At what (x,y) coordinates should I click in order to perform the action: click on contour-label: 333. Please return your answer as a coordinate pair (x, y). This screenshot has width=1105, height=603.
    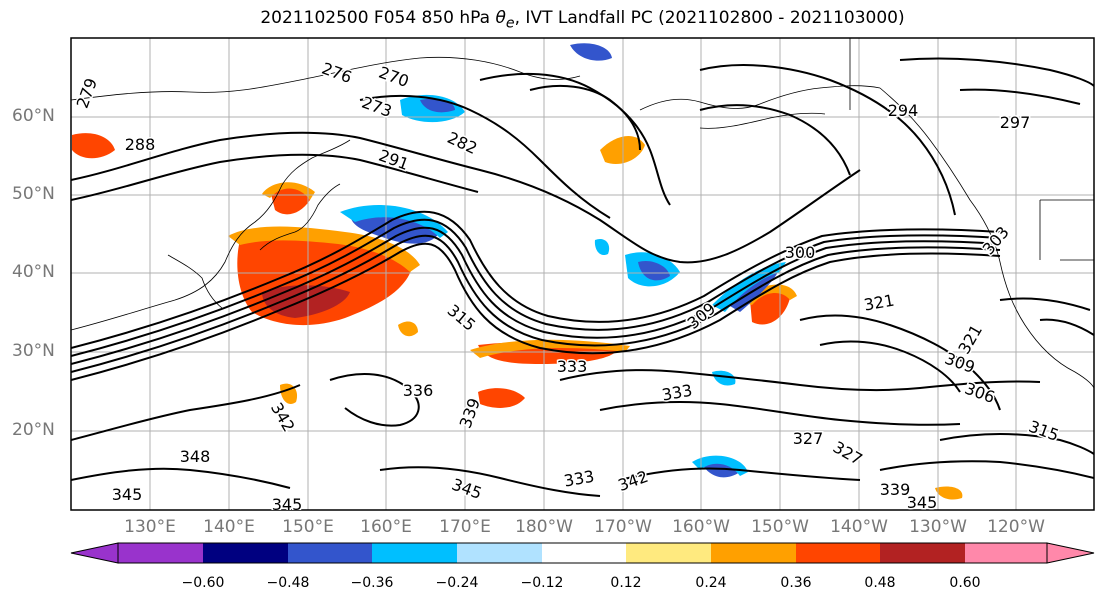
    Looking at the image, I should click on (572, 366).